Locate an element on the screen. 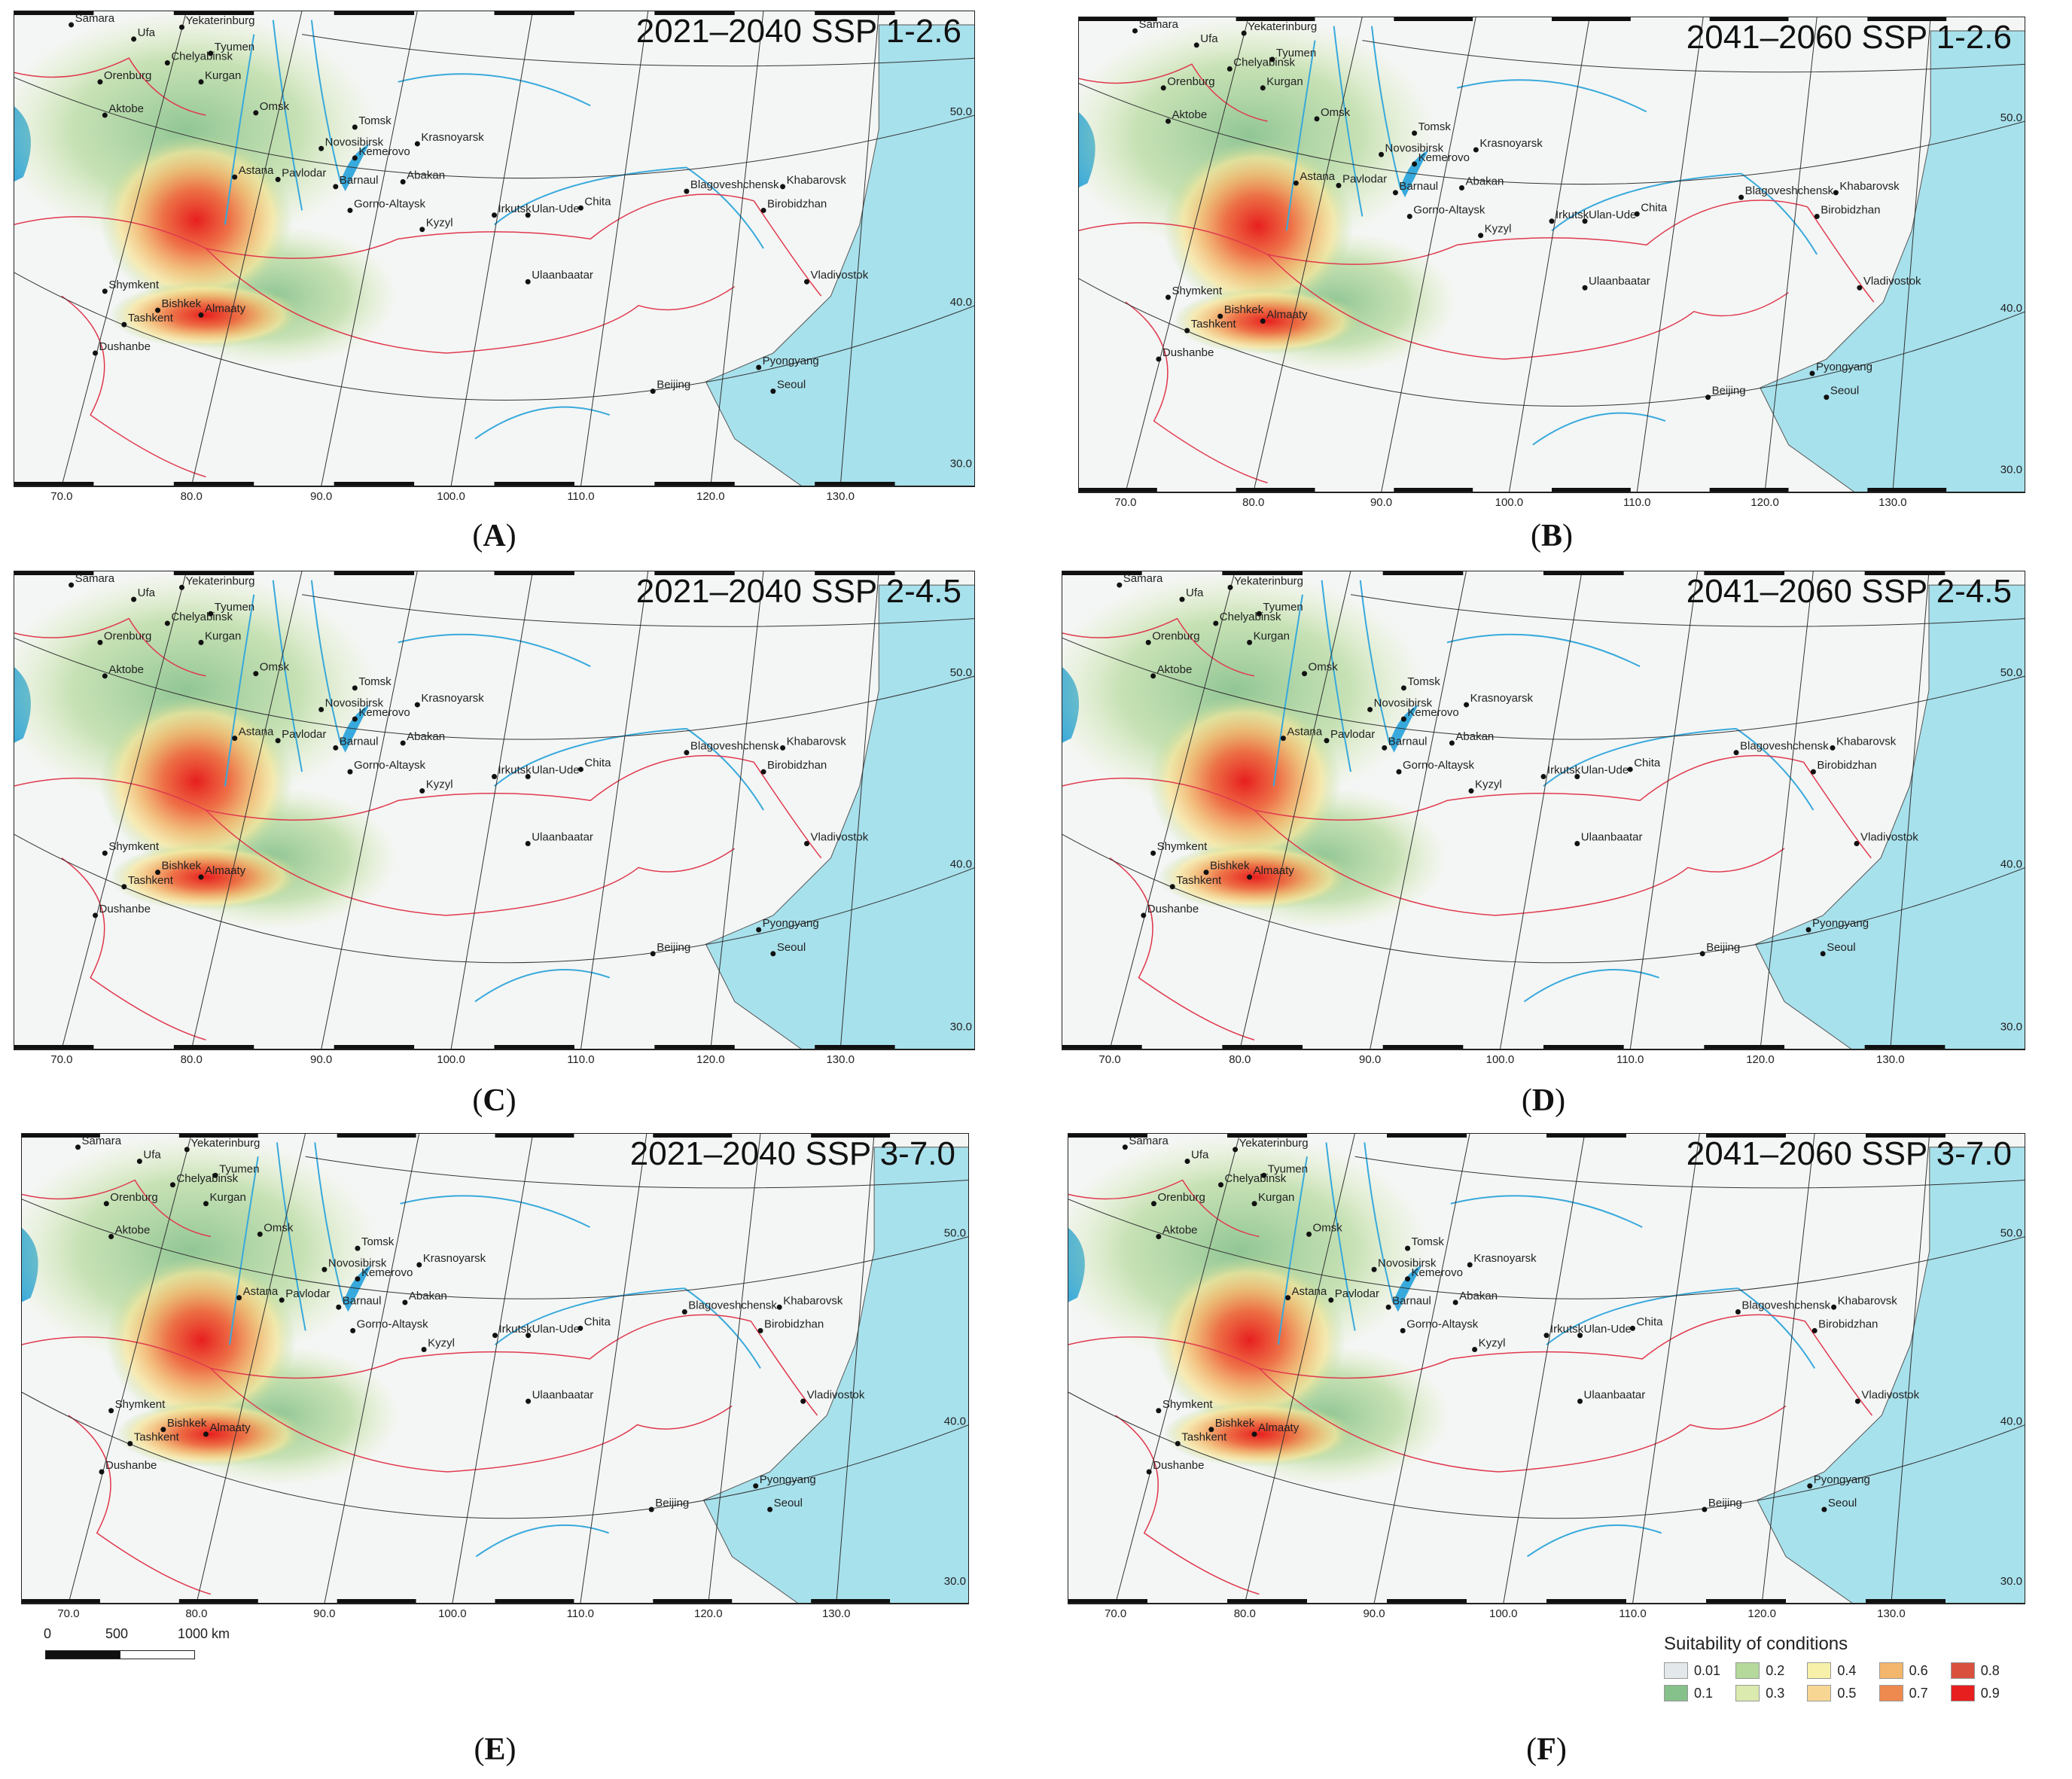  longitude-label: 80.0 is located at coordinates (1240, 1059).